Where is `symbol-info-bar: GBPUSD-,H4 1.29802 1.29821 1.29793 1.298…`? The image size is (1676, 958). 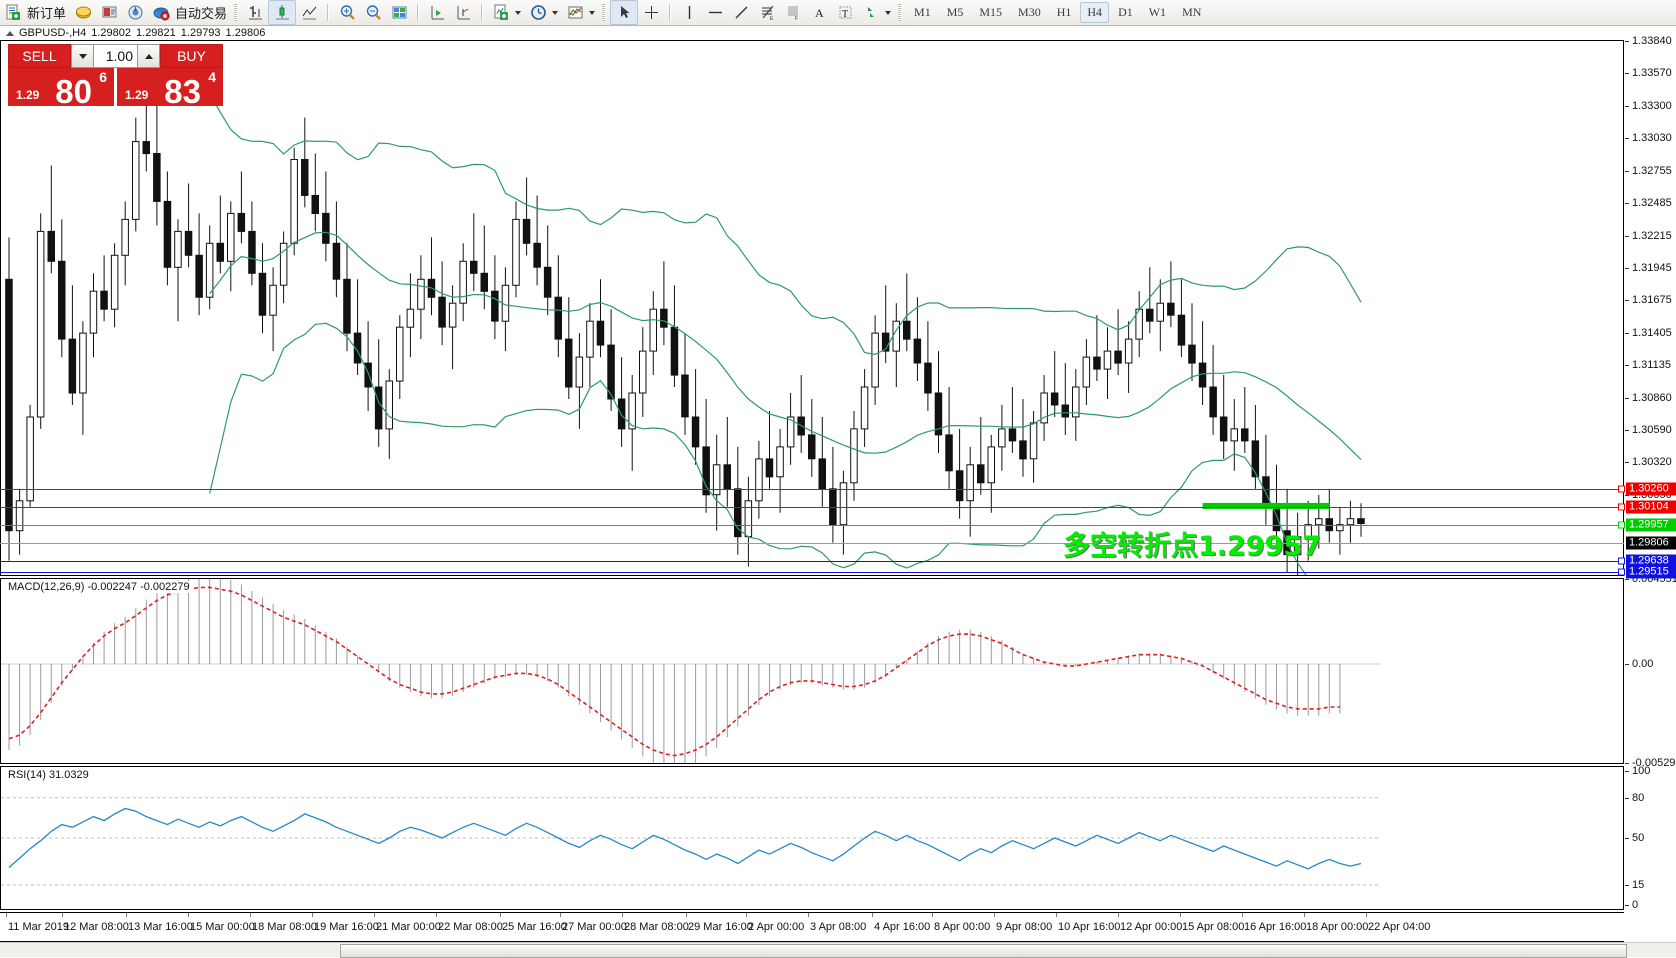
symbol-info-bar: GBPUSD-,H4 1.29802 1.29821 1.29793 1.298… is located at coordinates (838, 33).